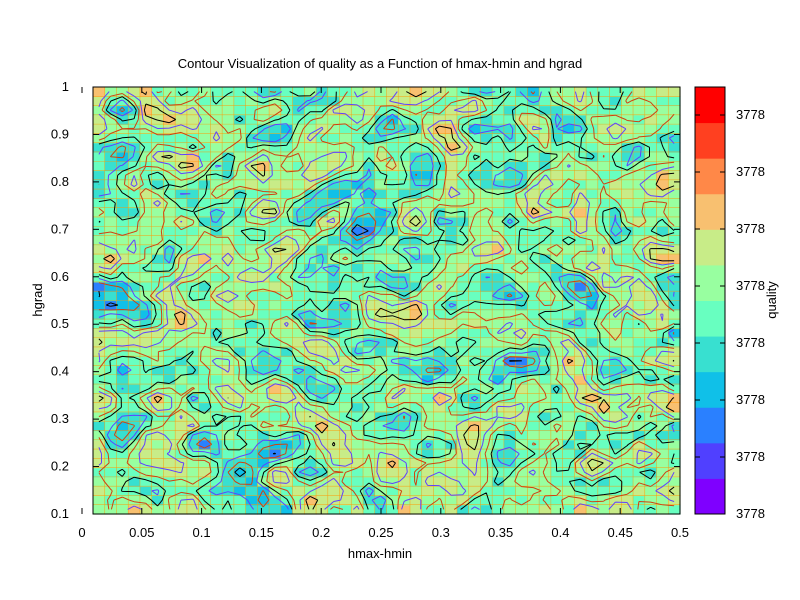 This screenshot has width=800, height=600. What do you see at coordinates (81, 532) in the screenshot?
I see `x-tick-label: 0` at bounding box center [81, 532].